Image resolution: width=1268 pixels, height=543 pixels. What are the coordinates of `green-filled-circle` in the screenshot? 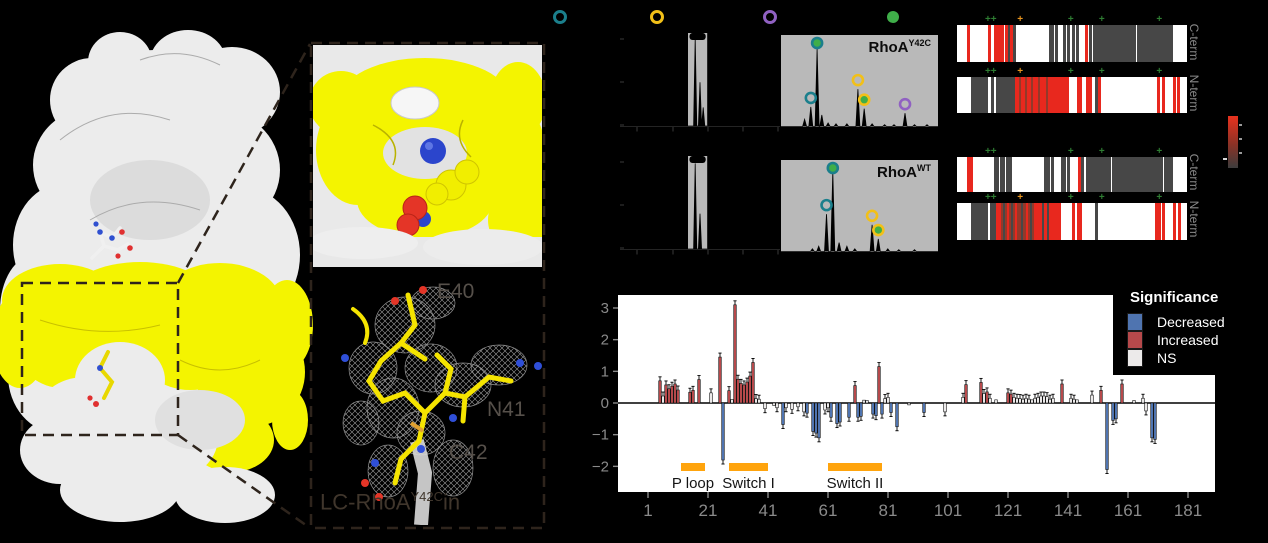 It's located at (893, 17).